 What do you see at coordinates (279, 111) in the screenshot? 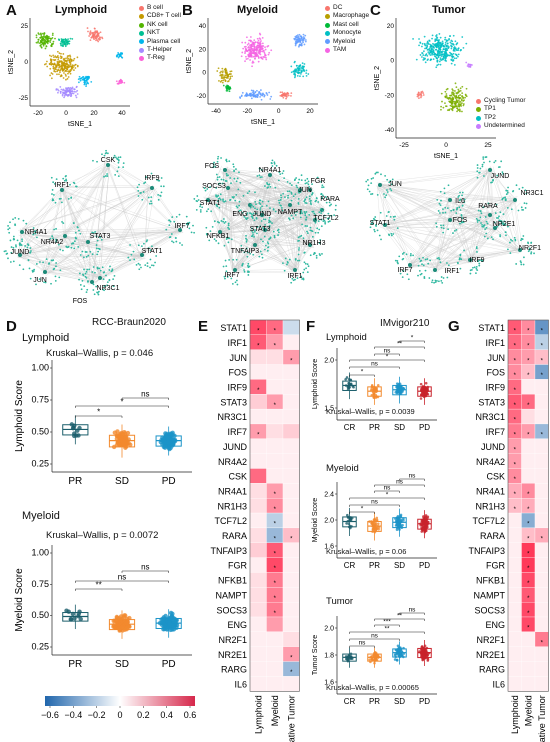
I see `x-tick-label: 0` at bounding box center [279, 111].